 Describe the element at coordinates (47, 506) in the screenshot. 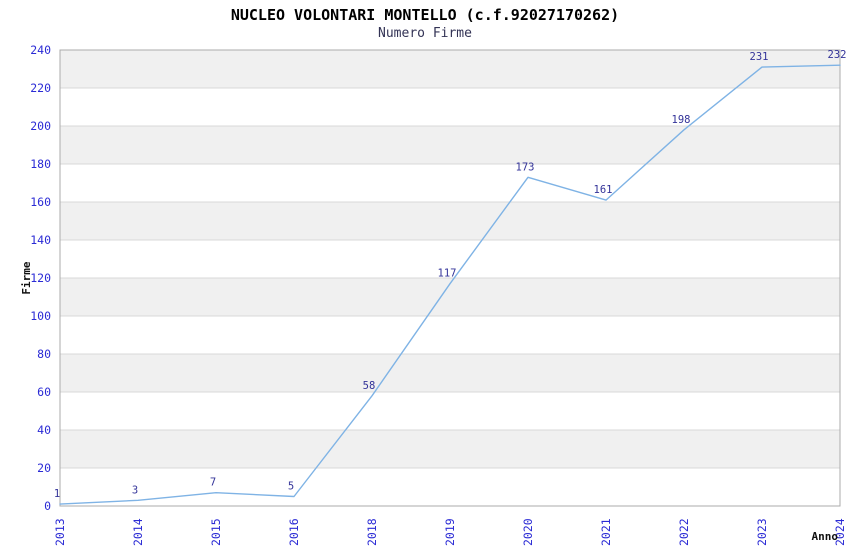

I see `y-tick-label: 0` at that location.